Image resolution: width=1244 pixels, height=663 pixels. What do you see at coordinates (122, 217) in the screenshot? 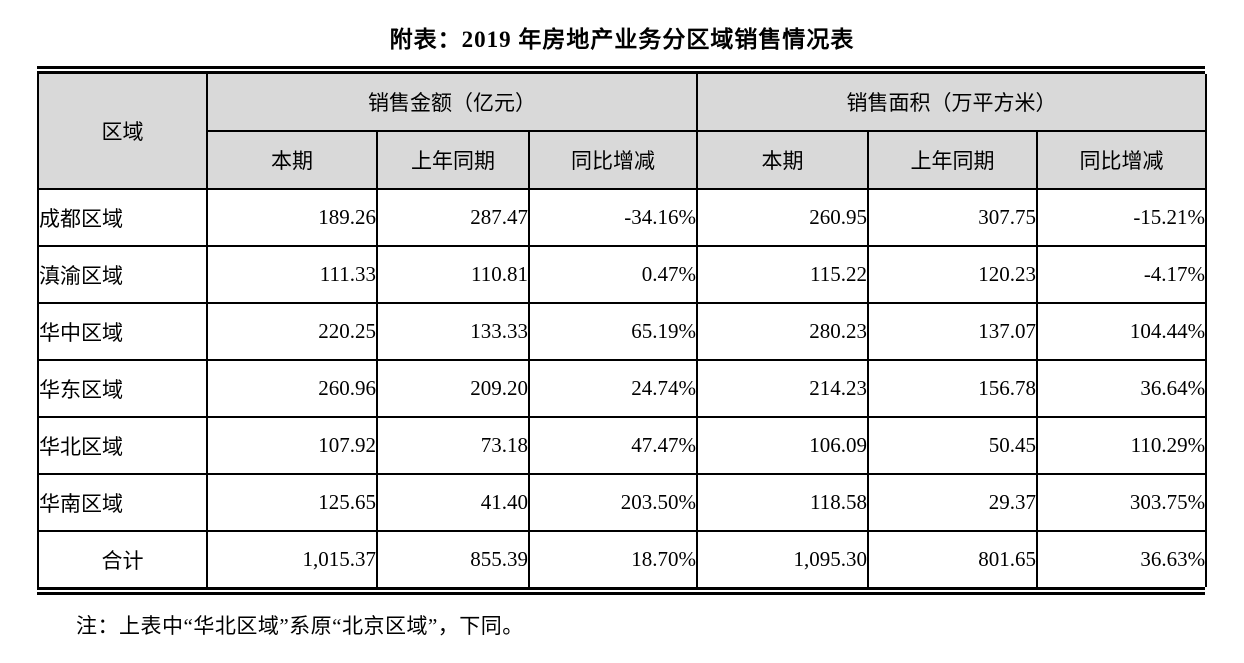
I see `region-cell: 成都区域` at bounding box center [122, 217].